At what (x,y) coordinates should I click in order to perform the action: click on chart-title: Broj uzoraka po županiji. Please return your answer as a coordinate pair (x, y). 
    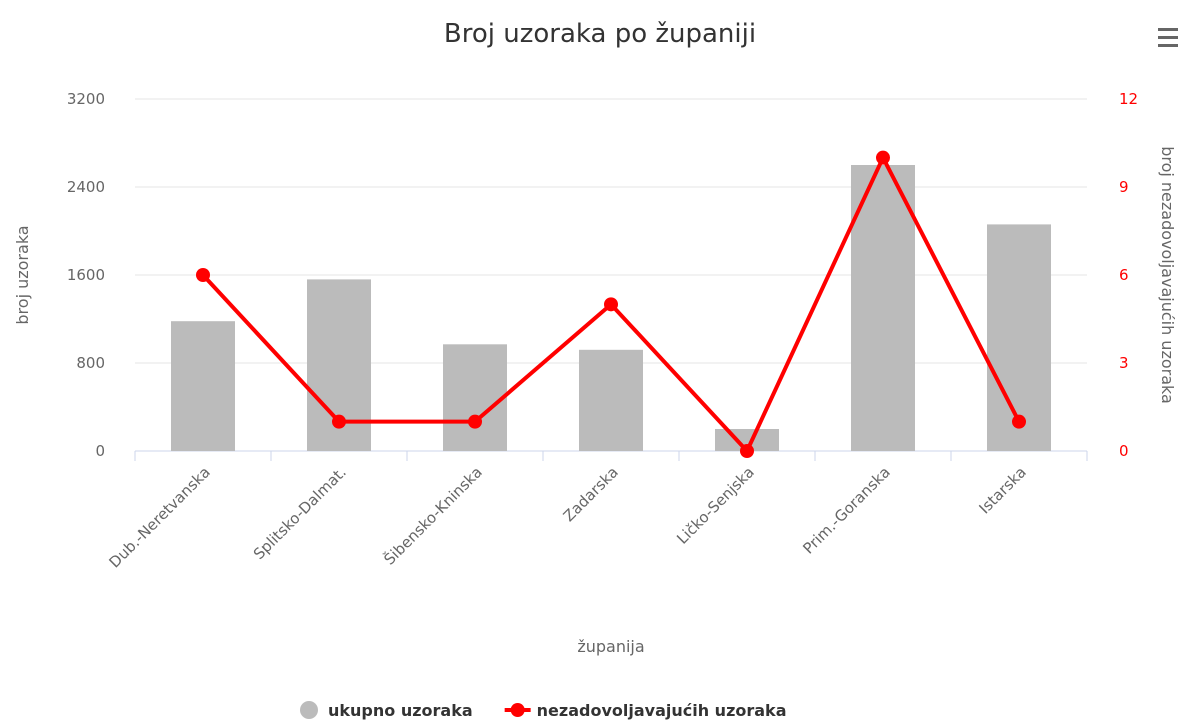
    Looking at the image, I should click on (600, 34).